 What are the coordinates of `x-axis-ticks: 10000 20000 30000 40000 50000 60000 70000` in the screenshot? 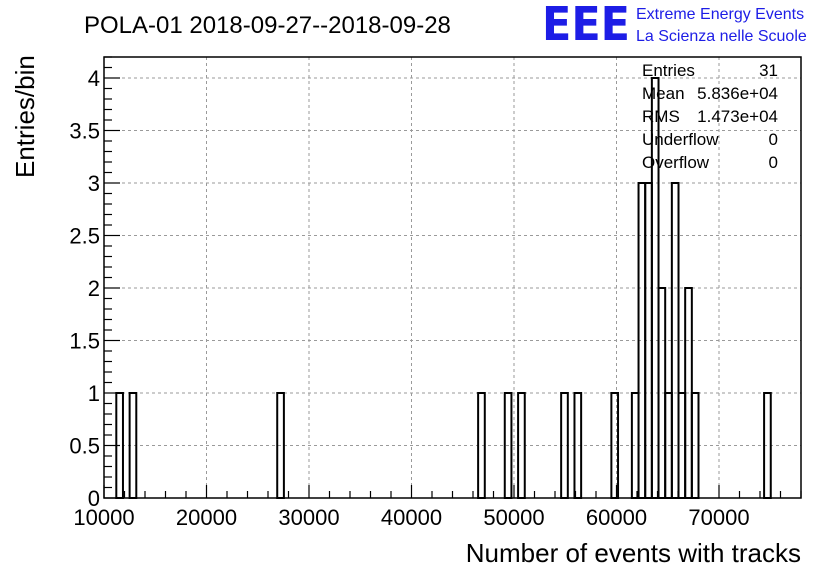 It's located at (437, 507).